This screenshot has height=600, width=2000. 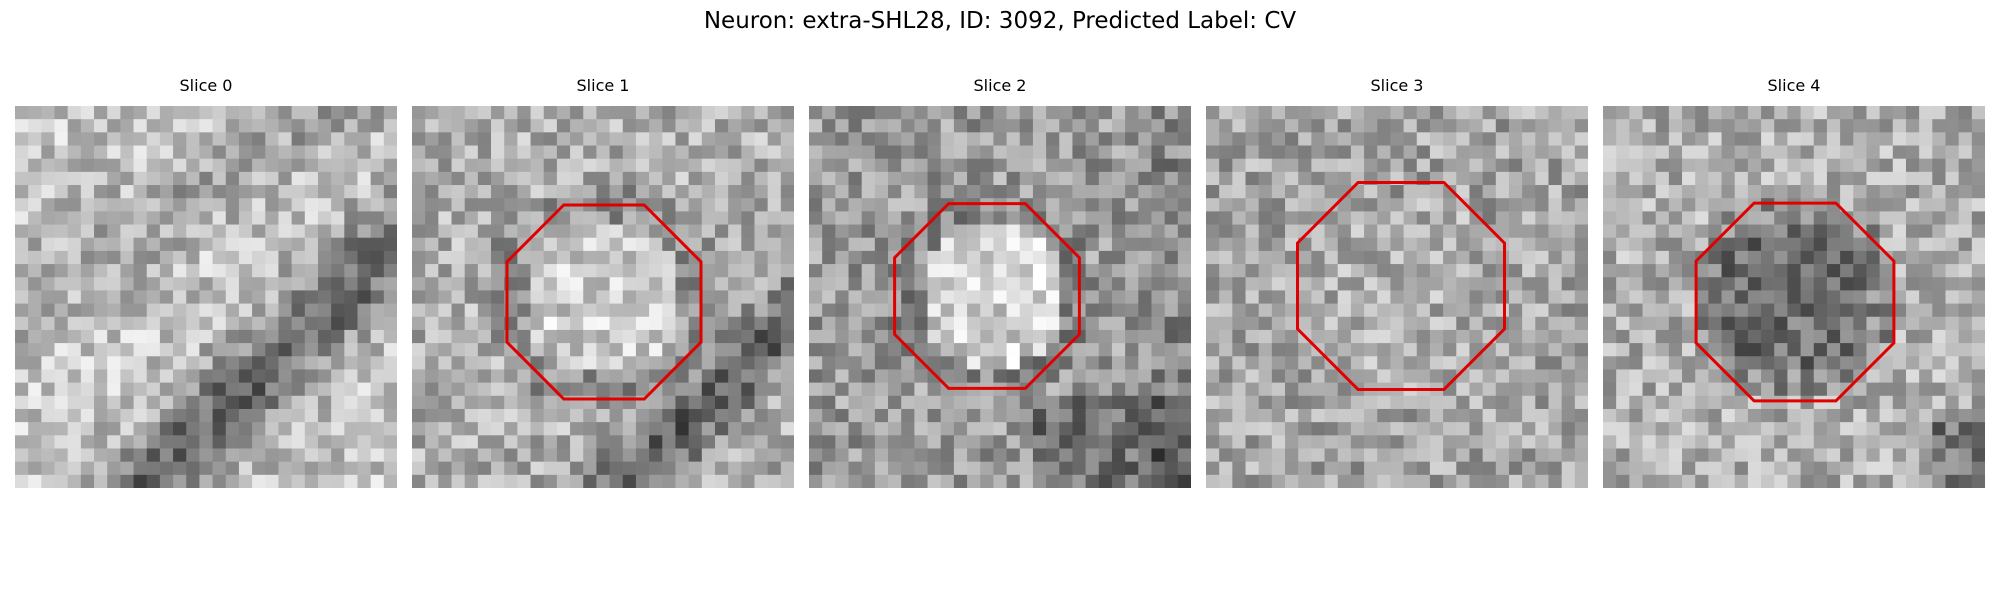 I want to click on slice-panel-2: Slice 2, so click(x=1000, y=282).